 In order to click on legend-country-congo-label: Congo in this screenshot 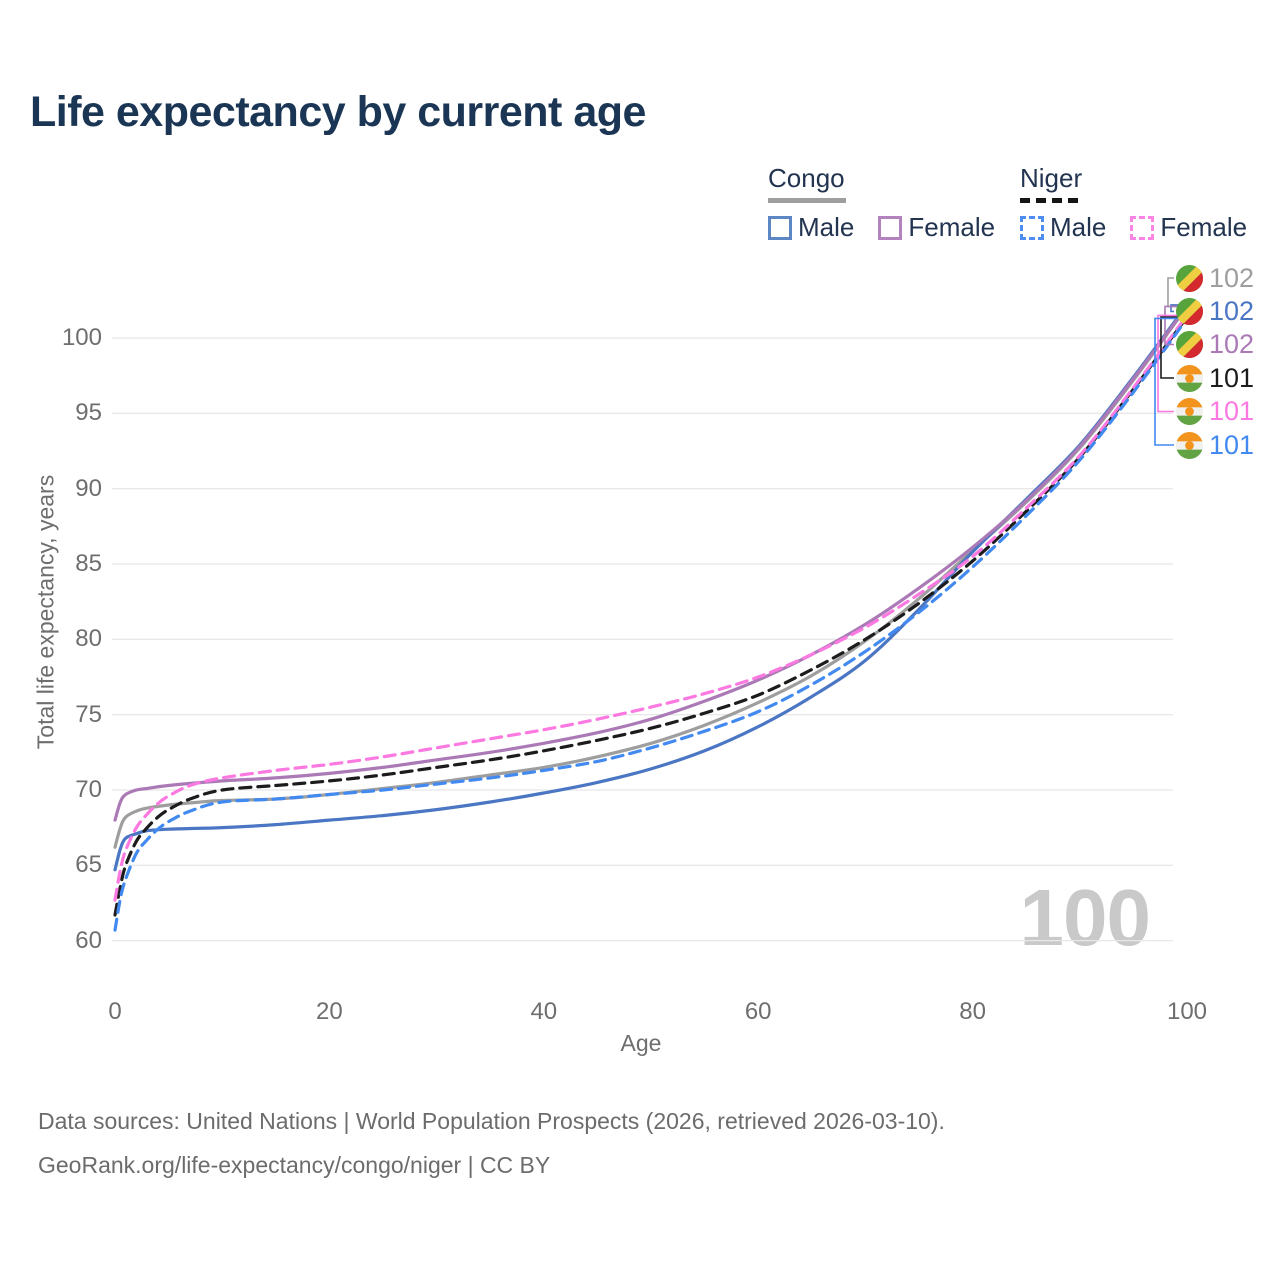, I will do `click(806, 178)`.